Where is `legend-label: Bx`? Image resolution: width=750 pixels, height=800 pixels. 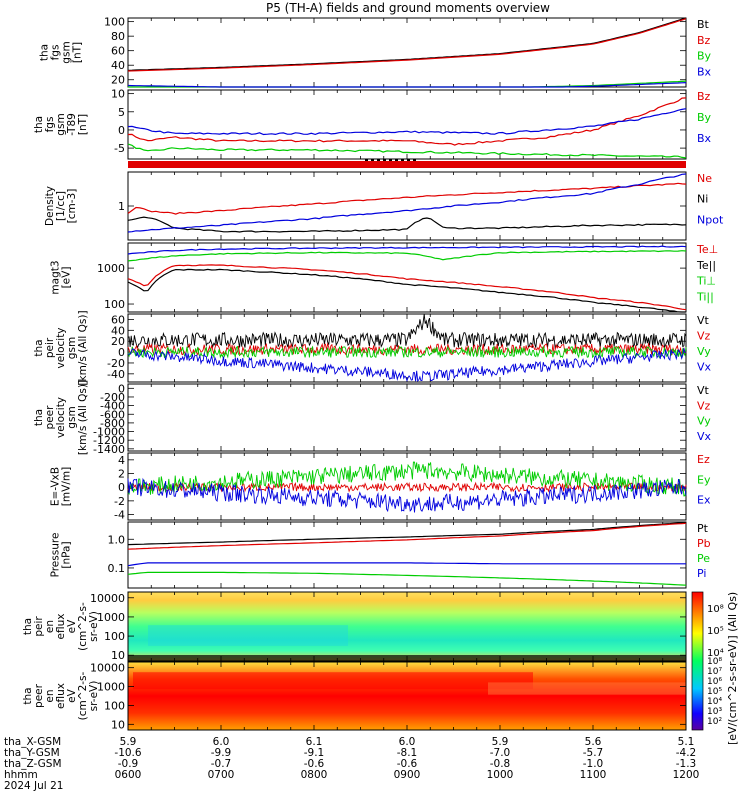 legend-label: Bx is located at coordinates (704, 71).